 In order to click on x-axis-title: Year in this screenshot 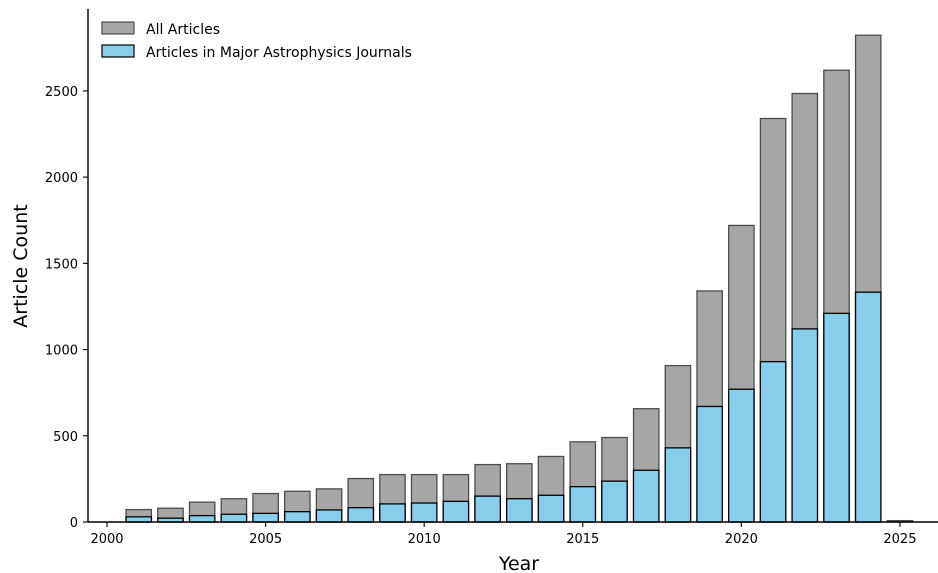, I will do `click(518, 563)`.